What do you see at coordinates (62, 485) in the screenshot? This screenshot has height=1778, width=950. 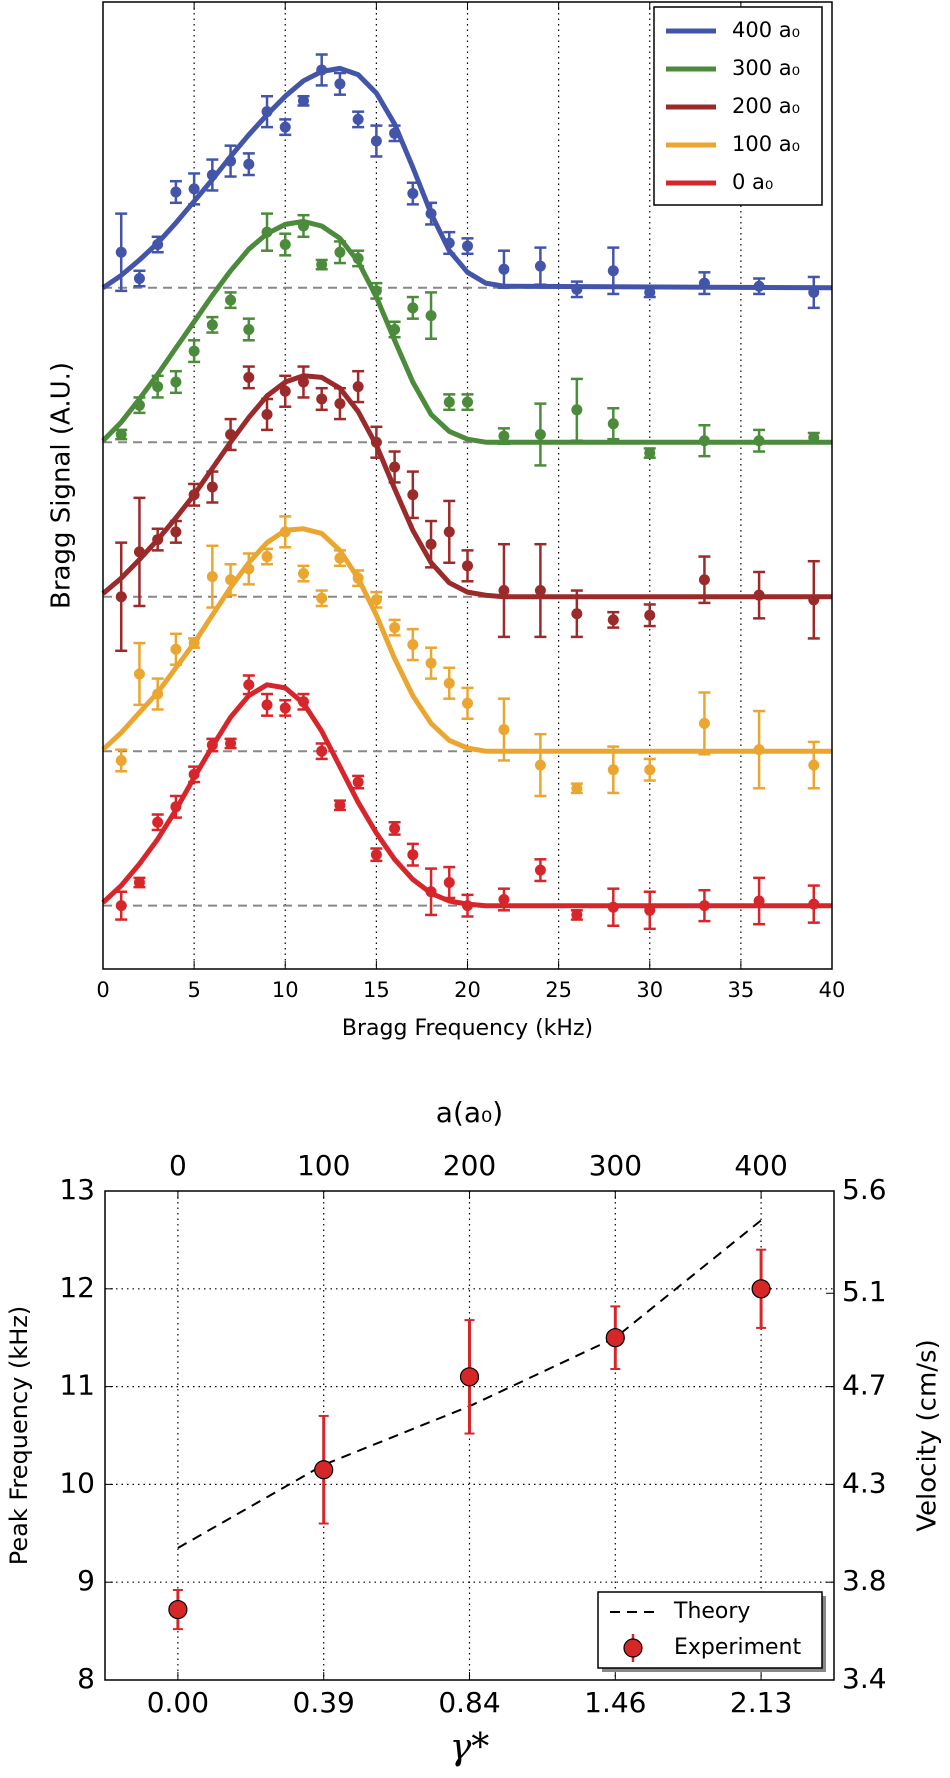 I see `y-axis-label: Bragg Signal (A.U.)` at bounding box center [62, 485].